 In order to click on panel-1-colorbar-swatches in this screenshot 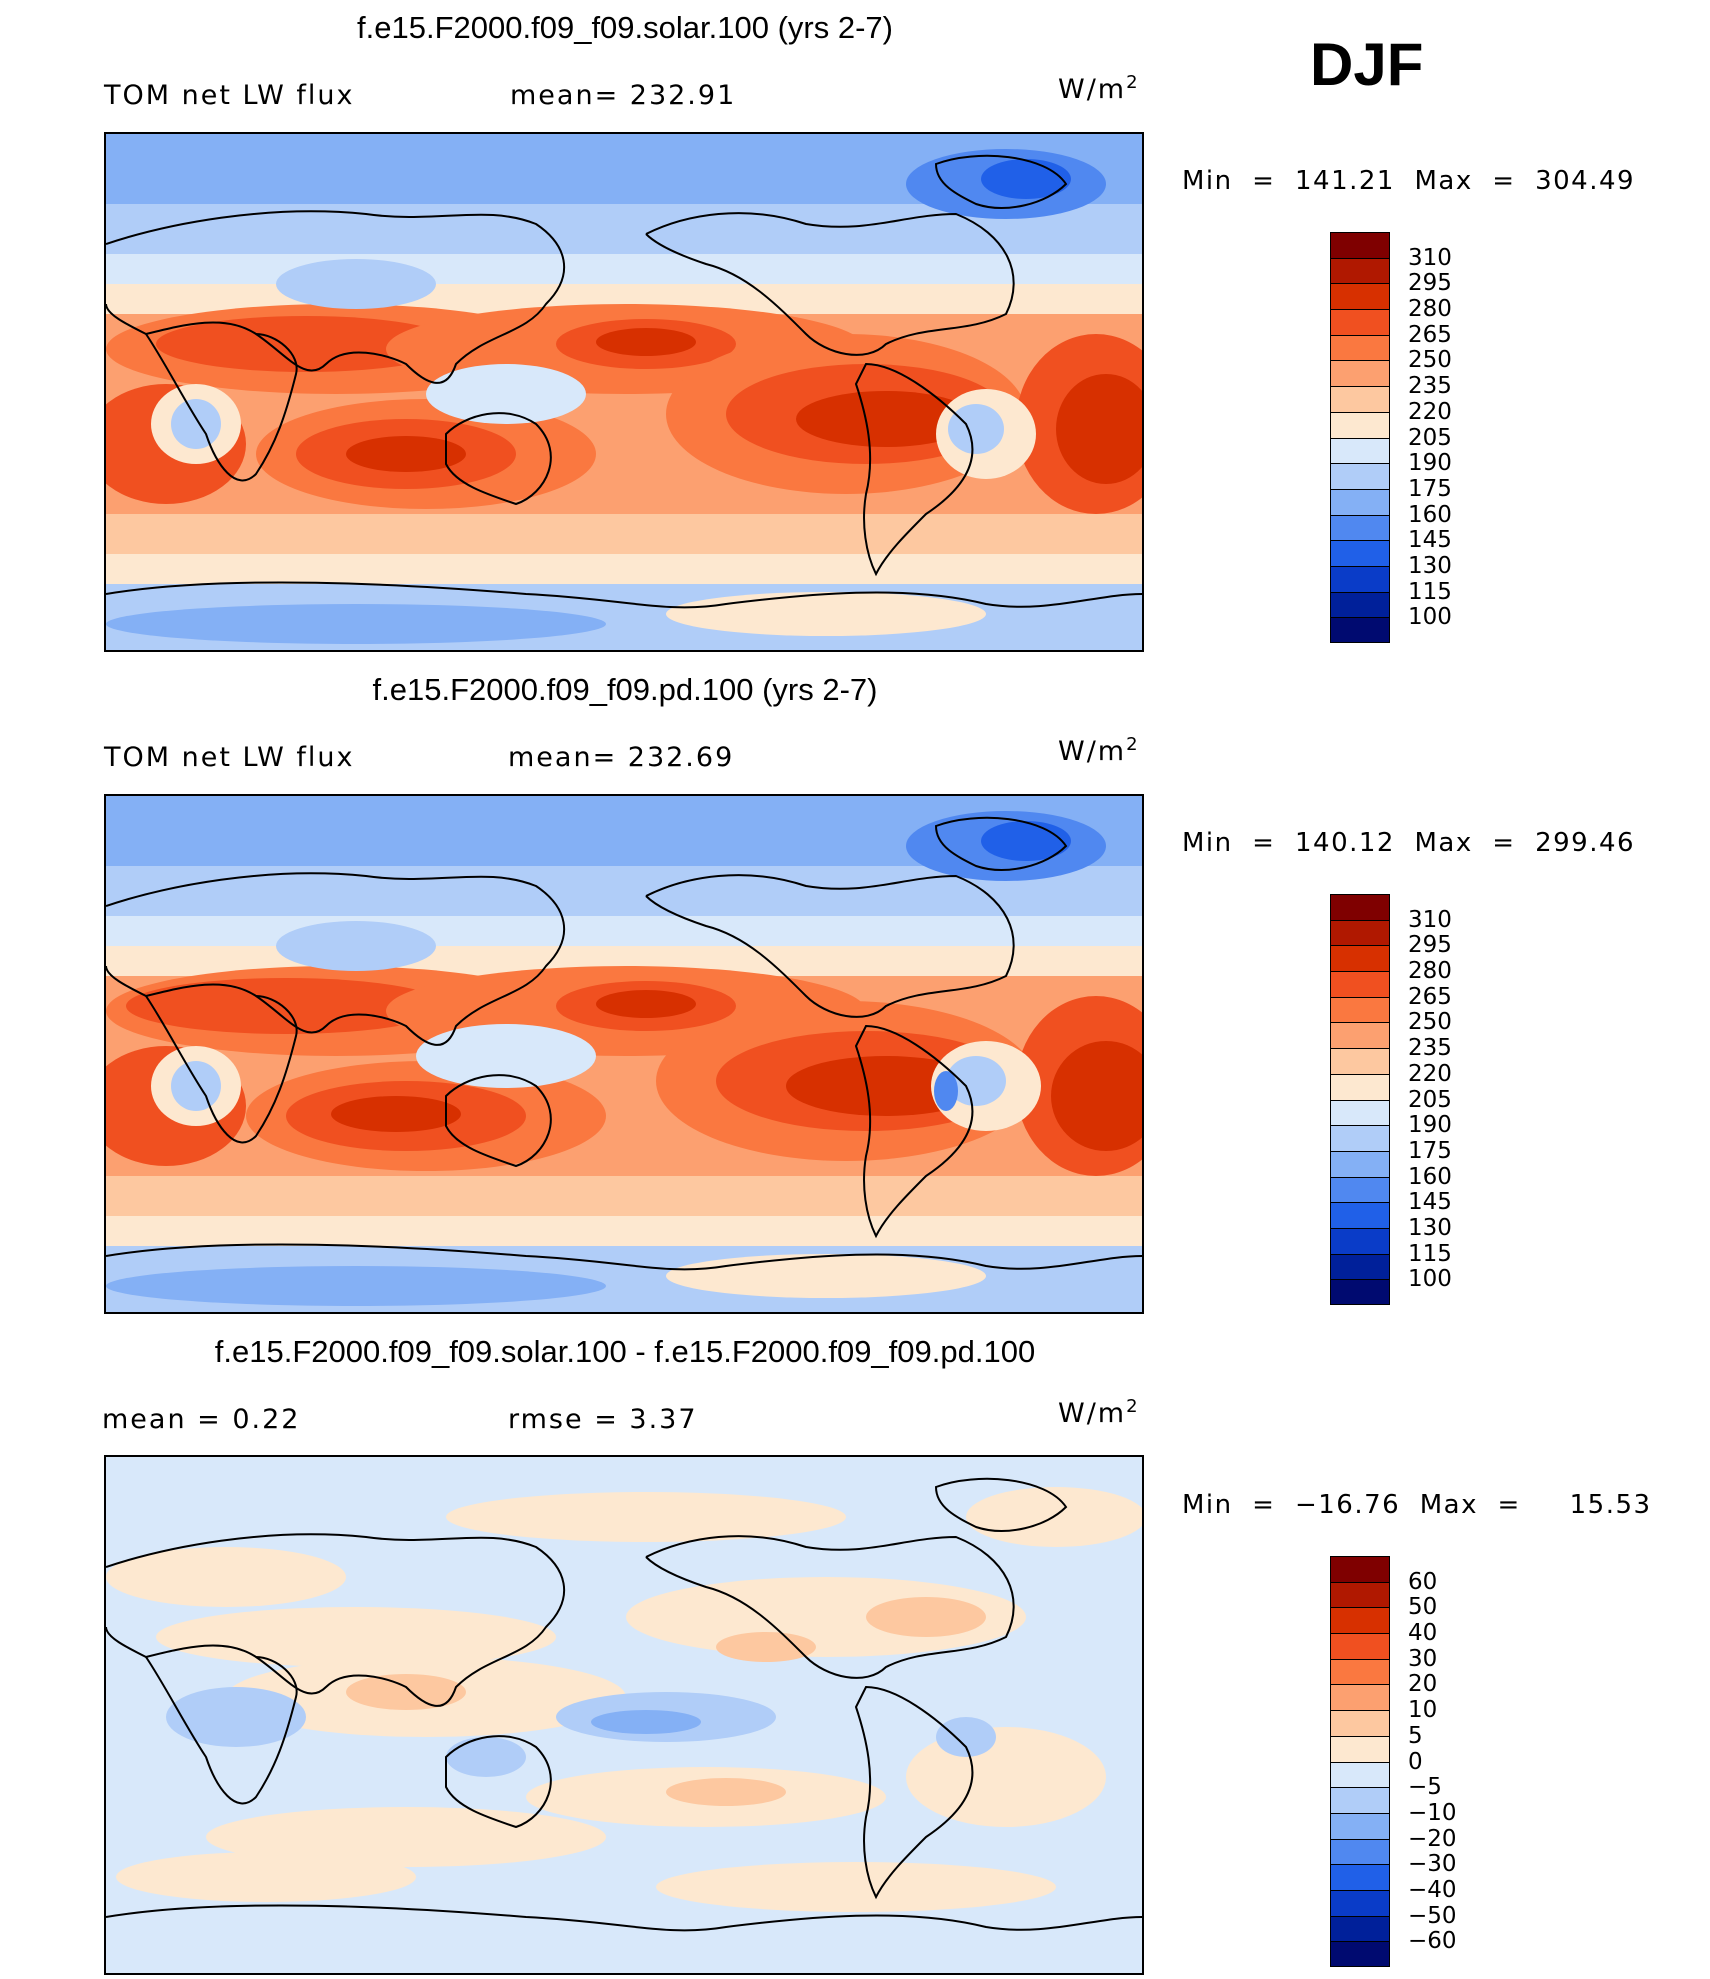, I will do `click(1360, 437)`.